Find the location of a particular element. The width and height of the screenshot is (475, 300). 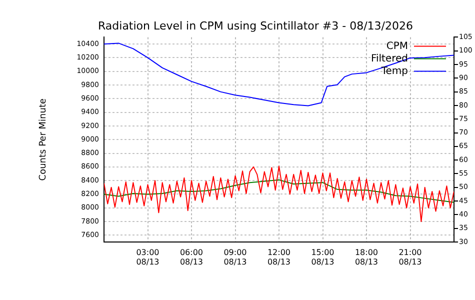

x-tick-label: 18:00 08/13 is located at coordinates (366, 257).